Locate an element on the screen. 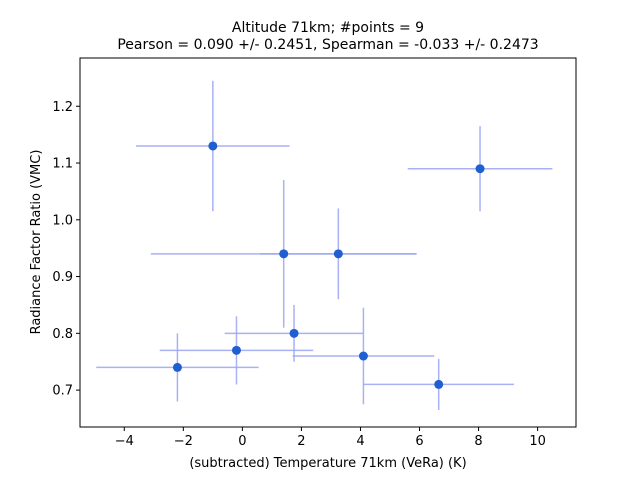 This screenshot has height=484, width=640. x-tick-label-6: 8 is located at coordinates (478, 441).